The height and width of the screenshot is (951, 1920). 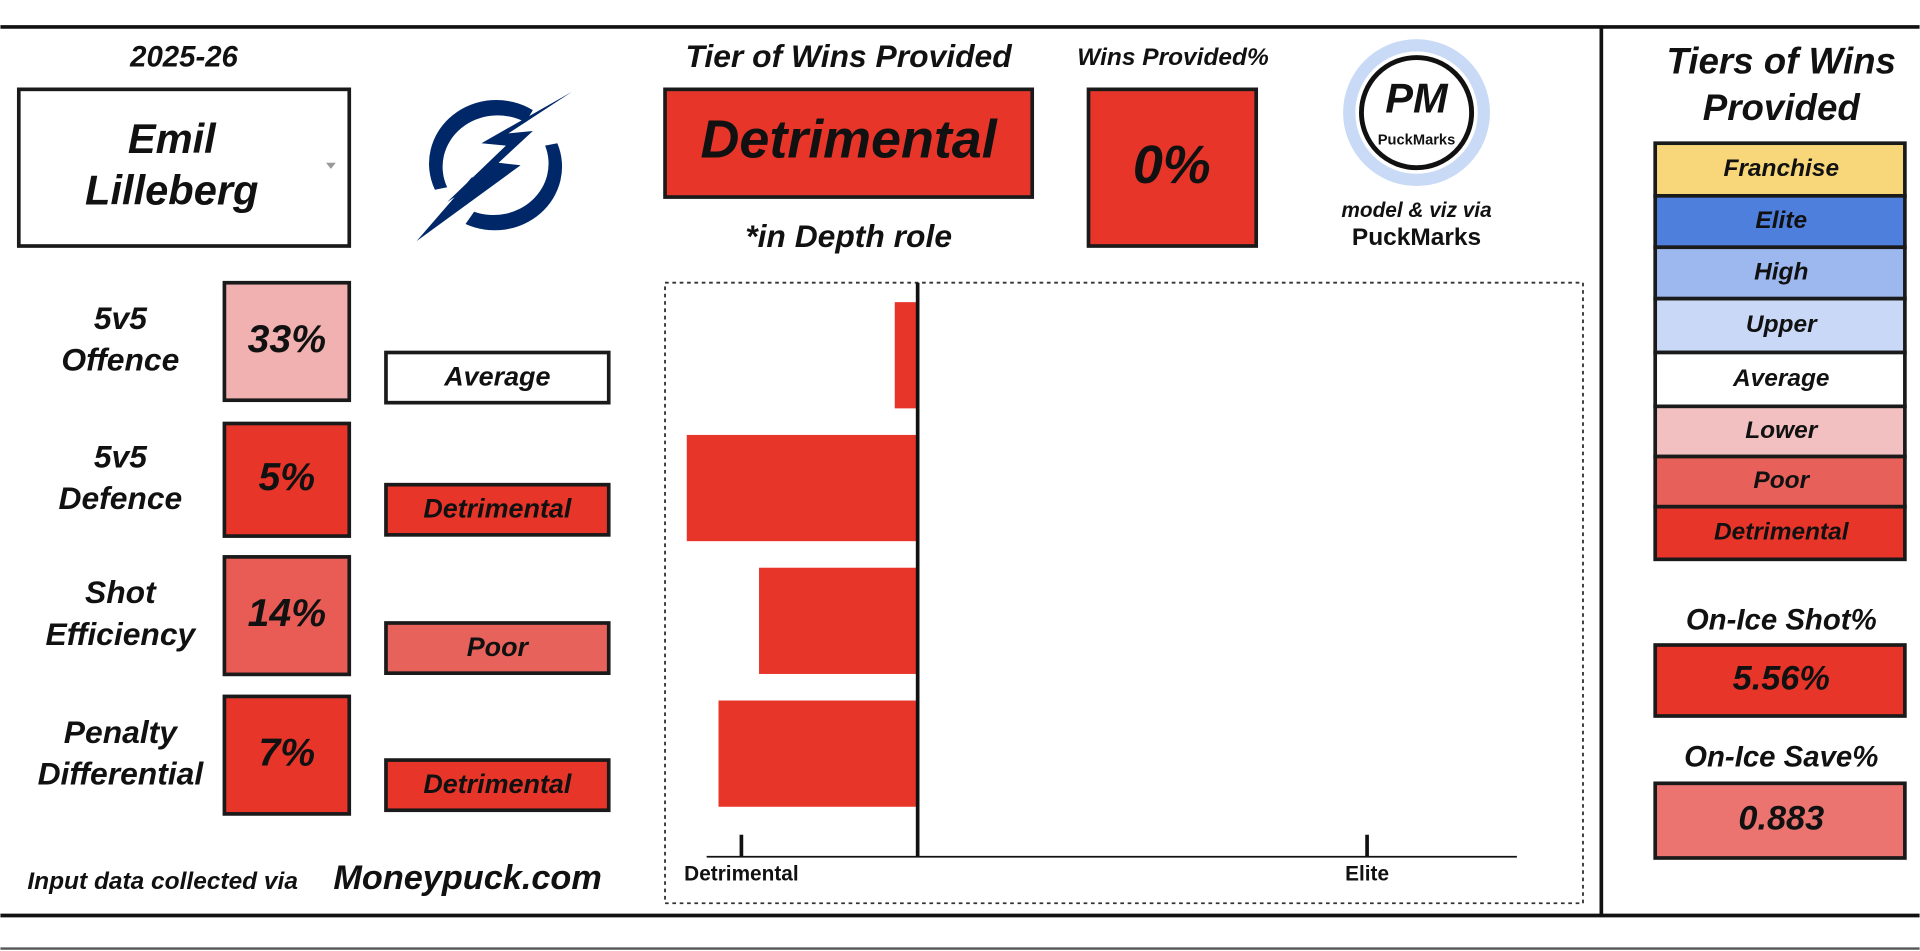 I want to click on legend-label: Lower, so click(x=1782, y=430).